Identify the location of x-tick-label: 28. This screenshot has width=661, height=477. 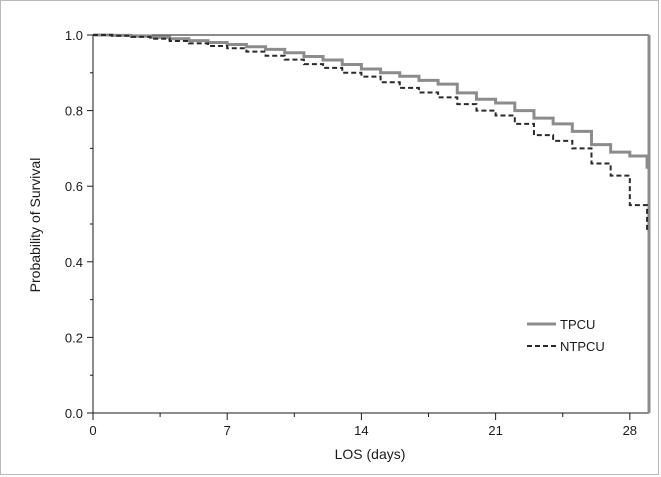
(630, 430).